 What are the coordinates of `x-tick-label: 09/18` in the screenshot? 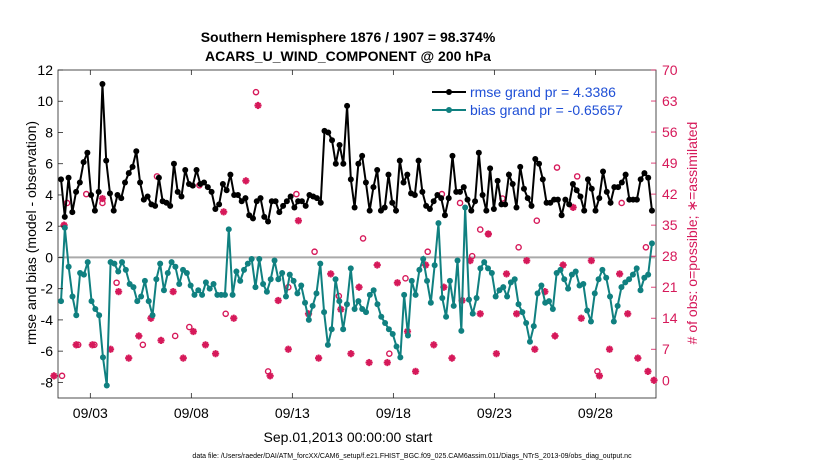 It's located at (393, 413).